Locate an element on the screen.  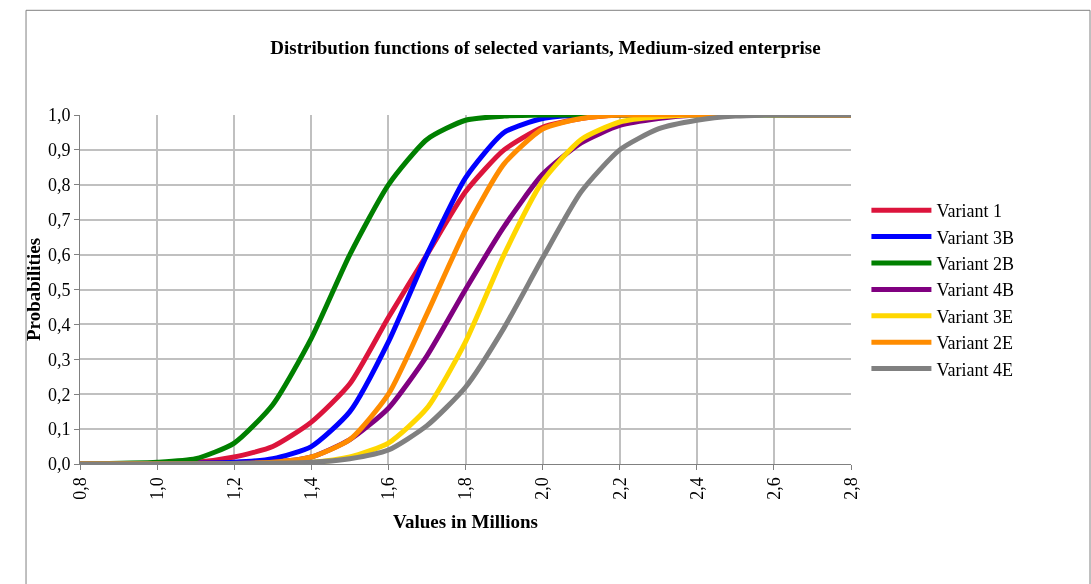
x-tick-label: 2,6 is located at coordinates (773, 488).